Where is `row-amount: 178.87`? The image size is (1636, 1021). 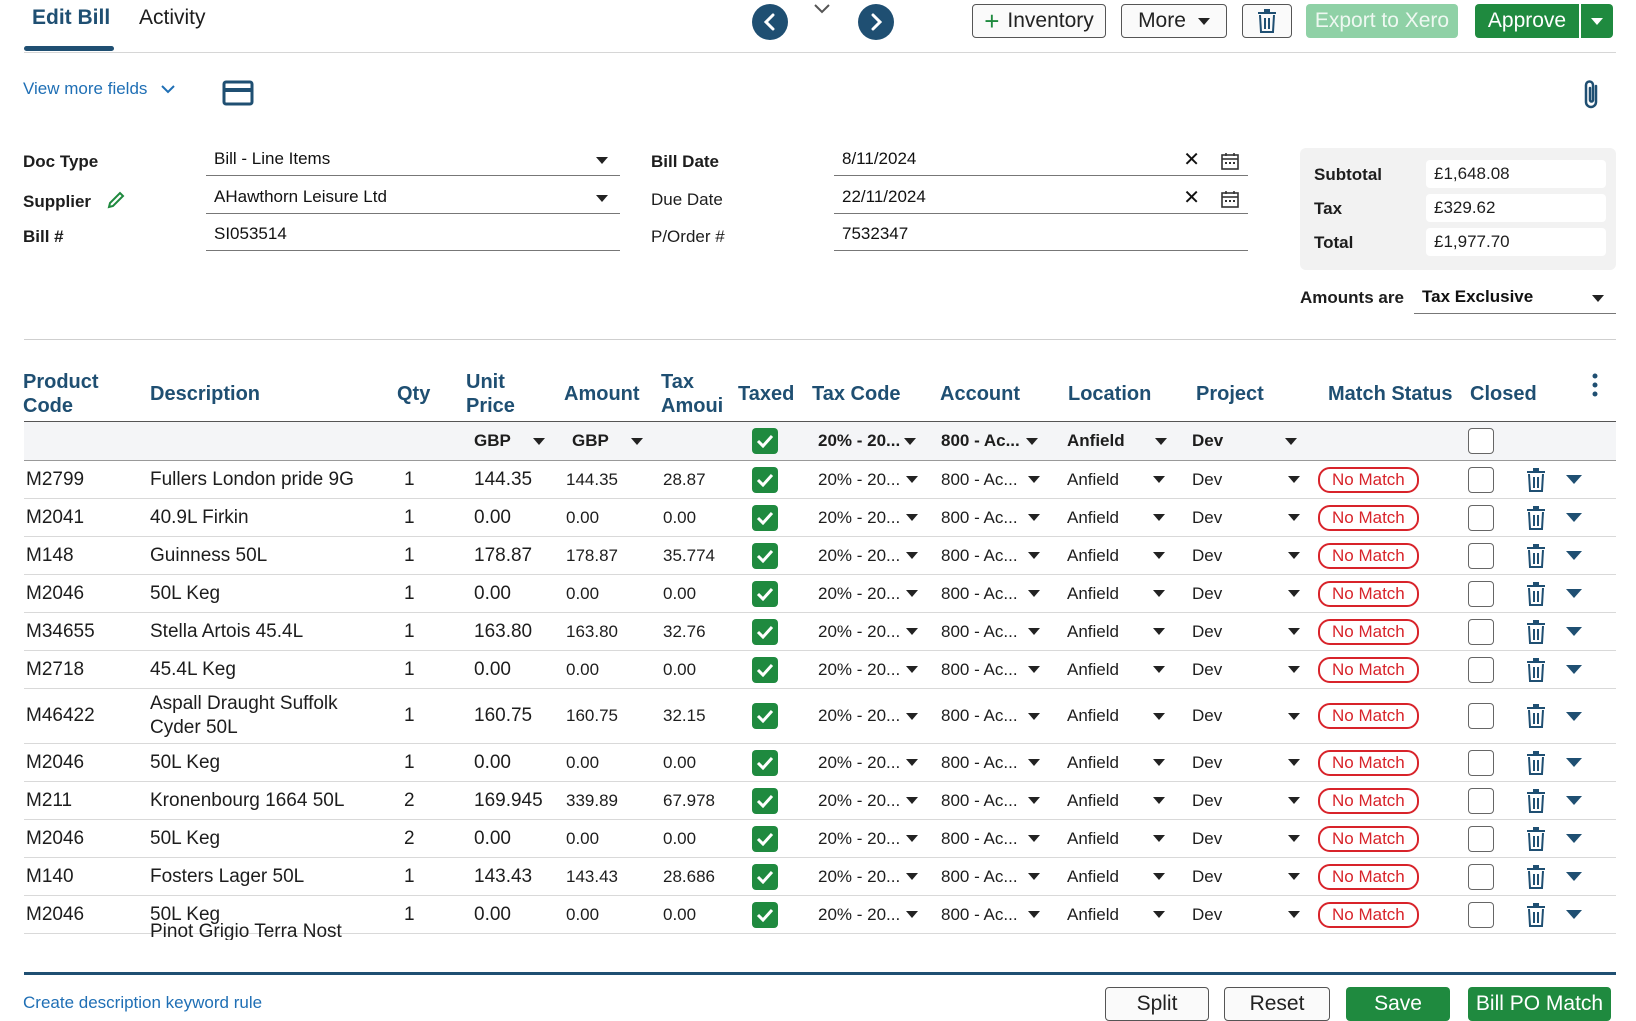 row-amount: 178.87 is located at coordinates (592, 555).